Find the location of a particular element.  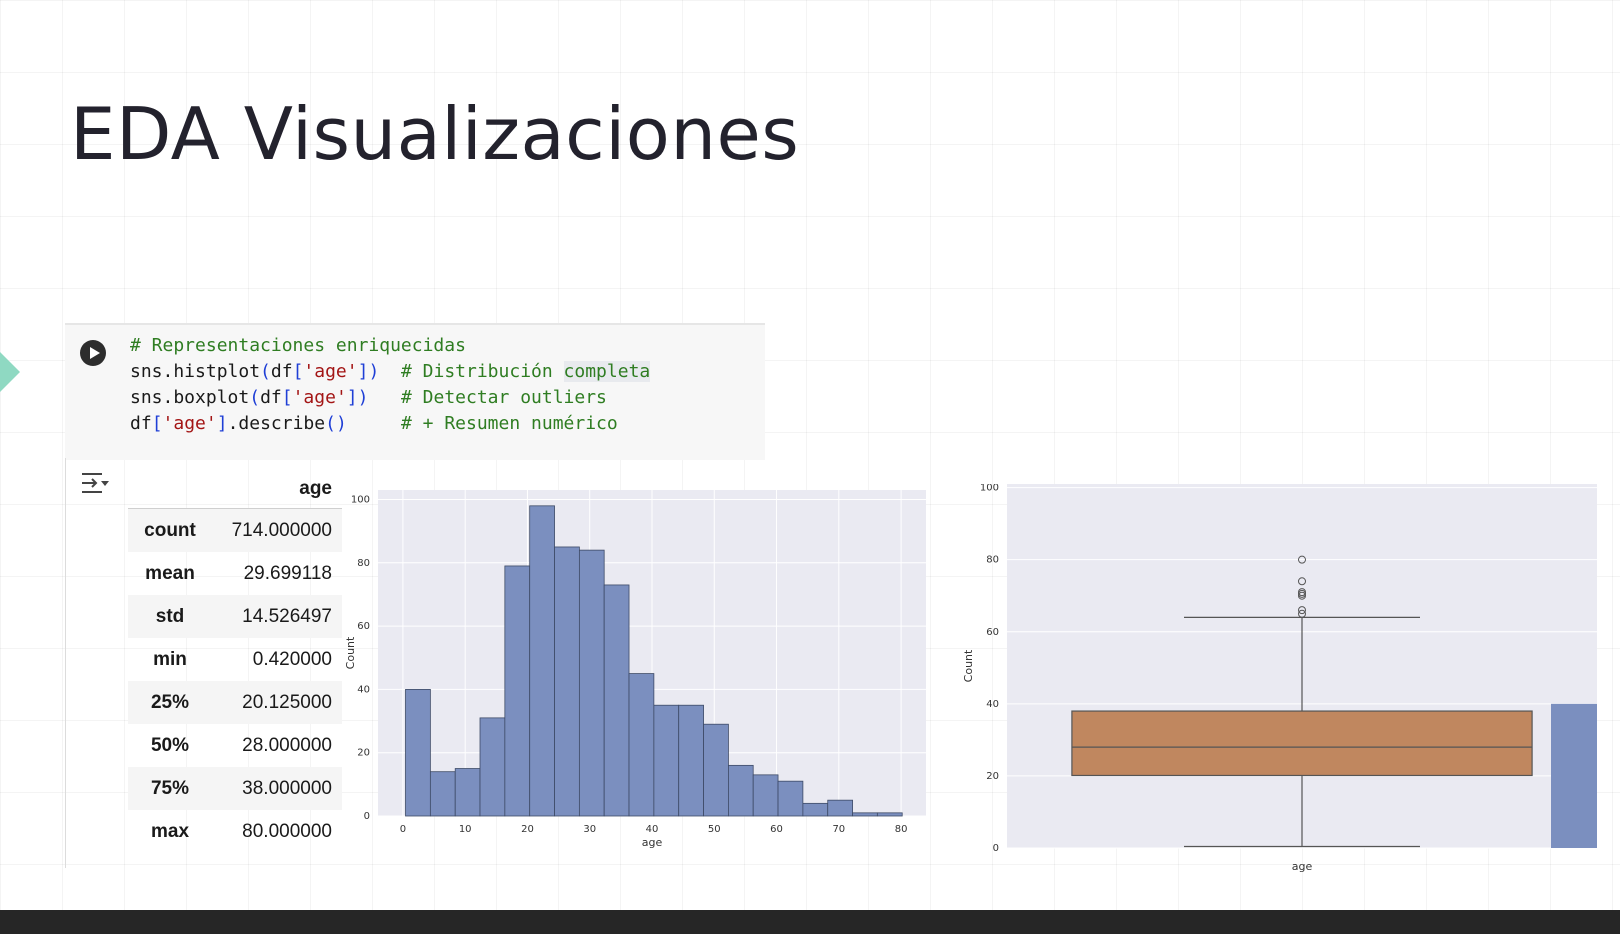

x-tick-label: 40 is located at coordinates (652, 829).